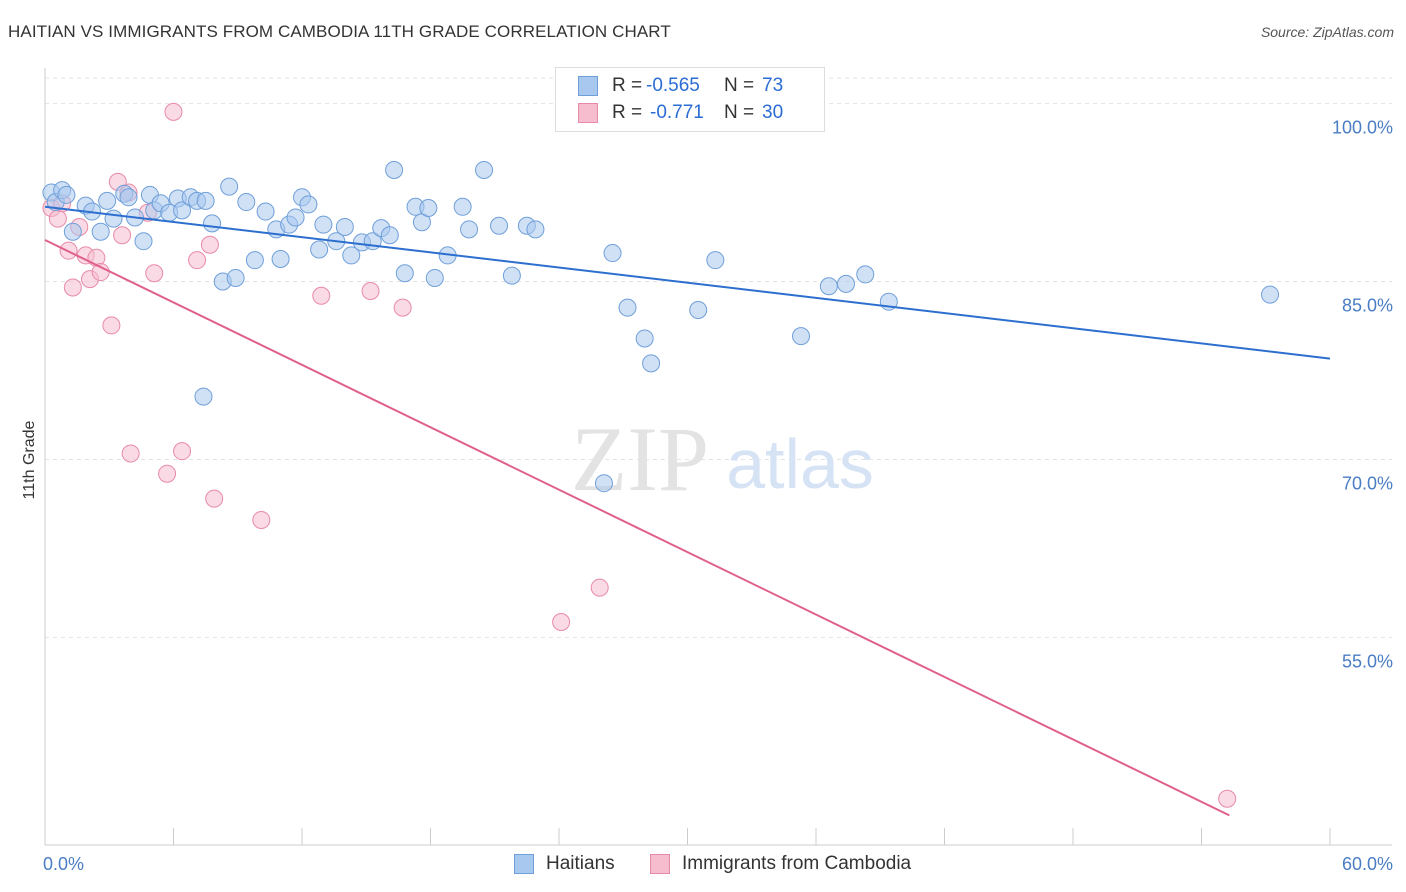 The image size is (1406, 892). What do you see at coordinates (29, 459) in the screenshot?
I see `y-axis-label: 11th Grade` at bounding box center [29, 459].